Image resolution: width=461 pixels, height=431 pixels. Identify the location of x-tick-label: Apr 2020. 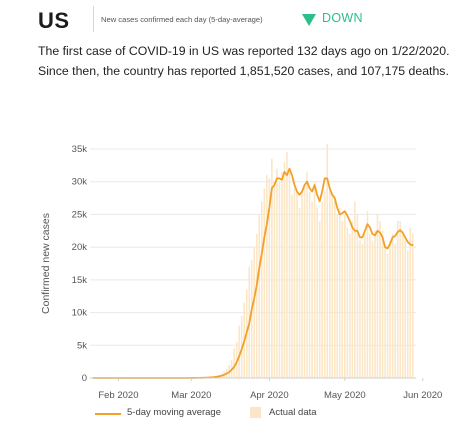
(269, 395).